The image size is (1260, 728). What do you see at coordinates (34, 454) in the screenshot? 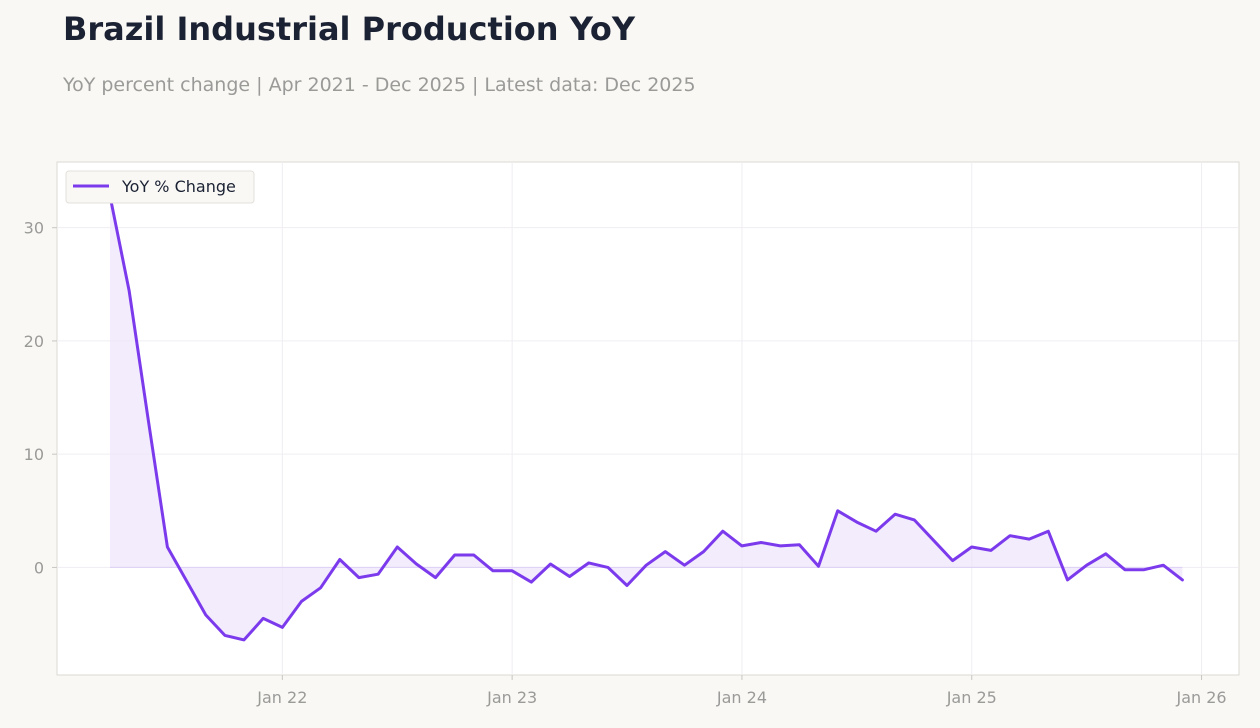
I see `y-tick-label: 10` at bounding box center [34, 454].